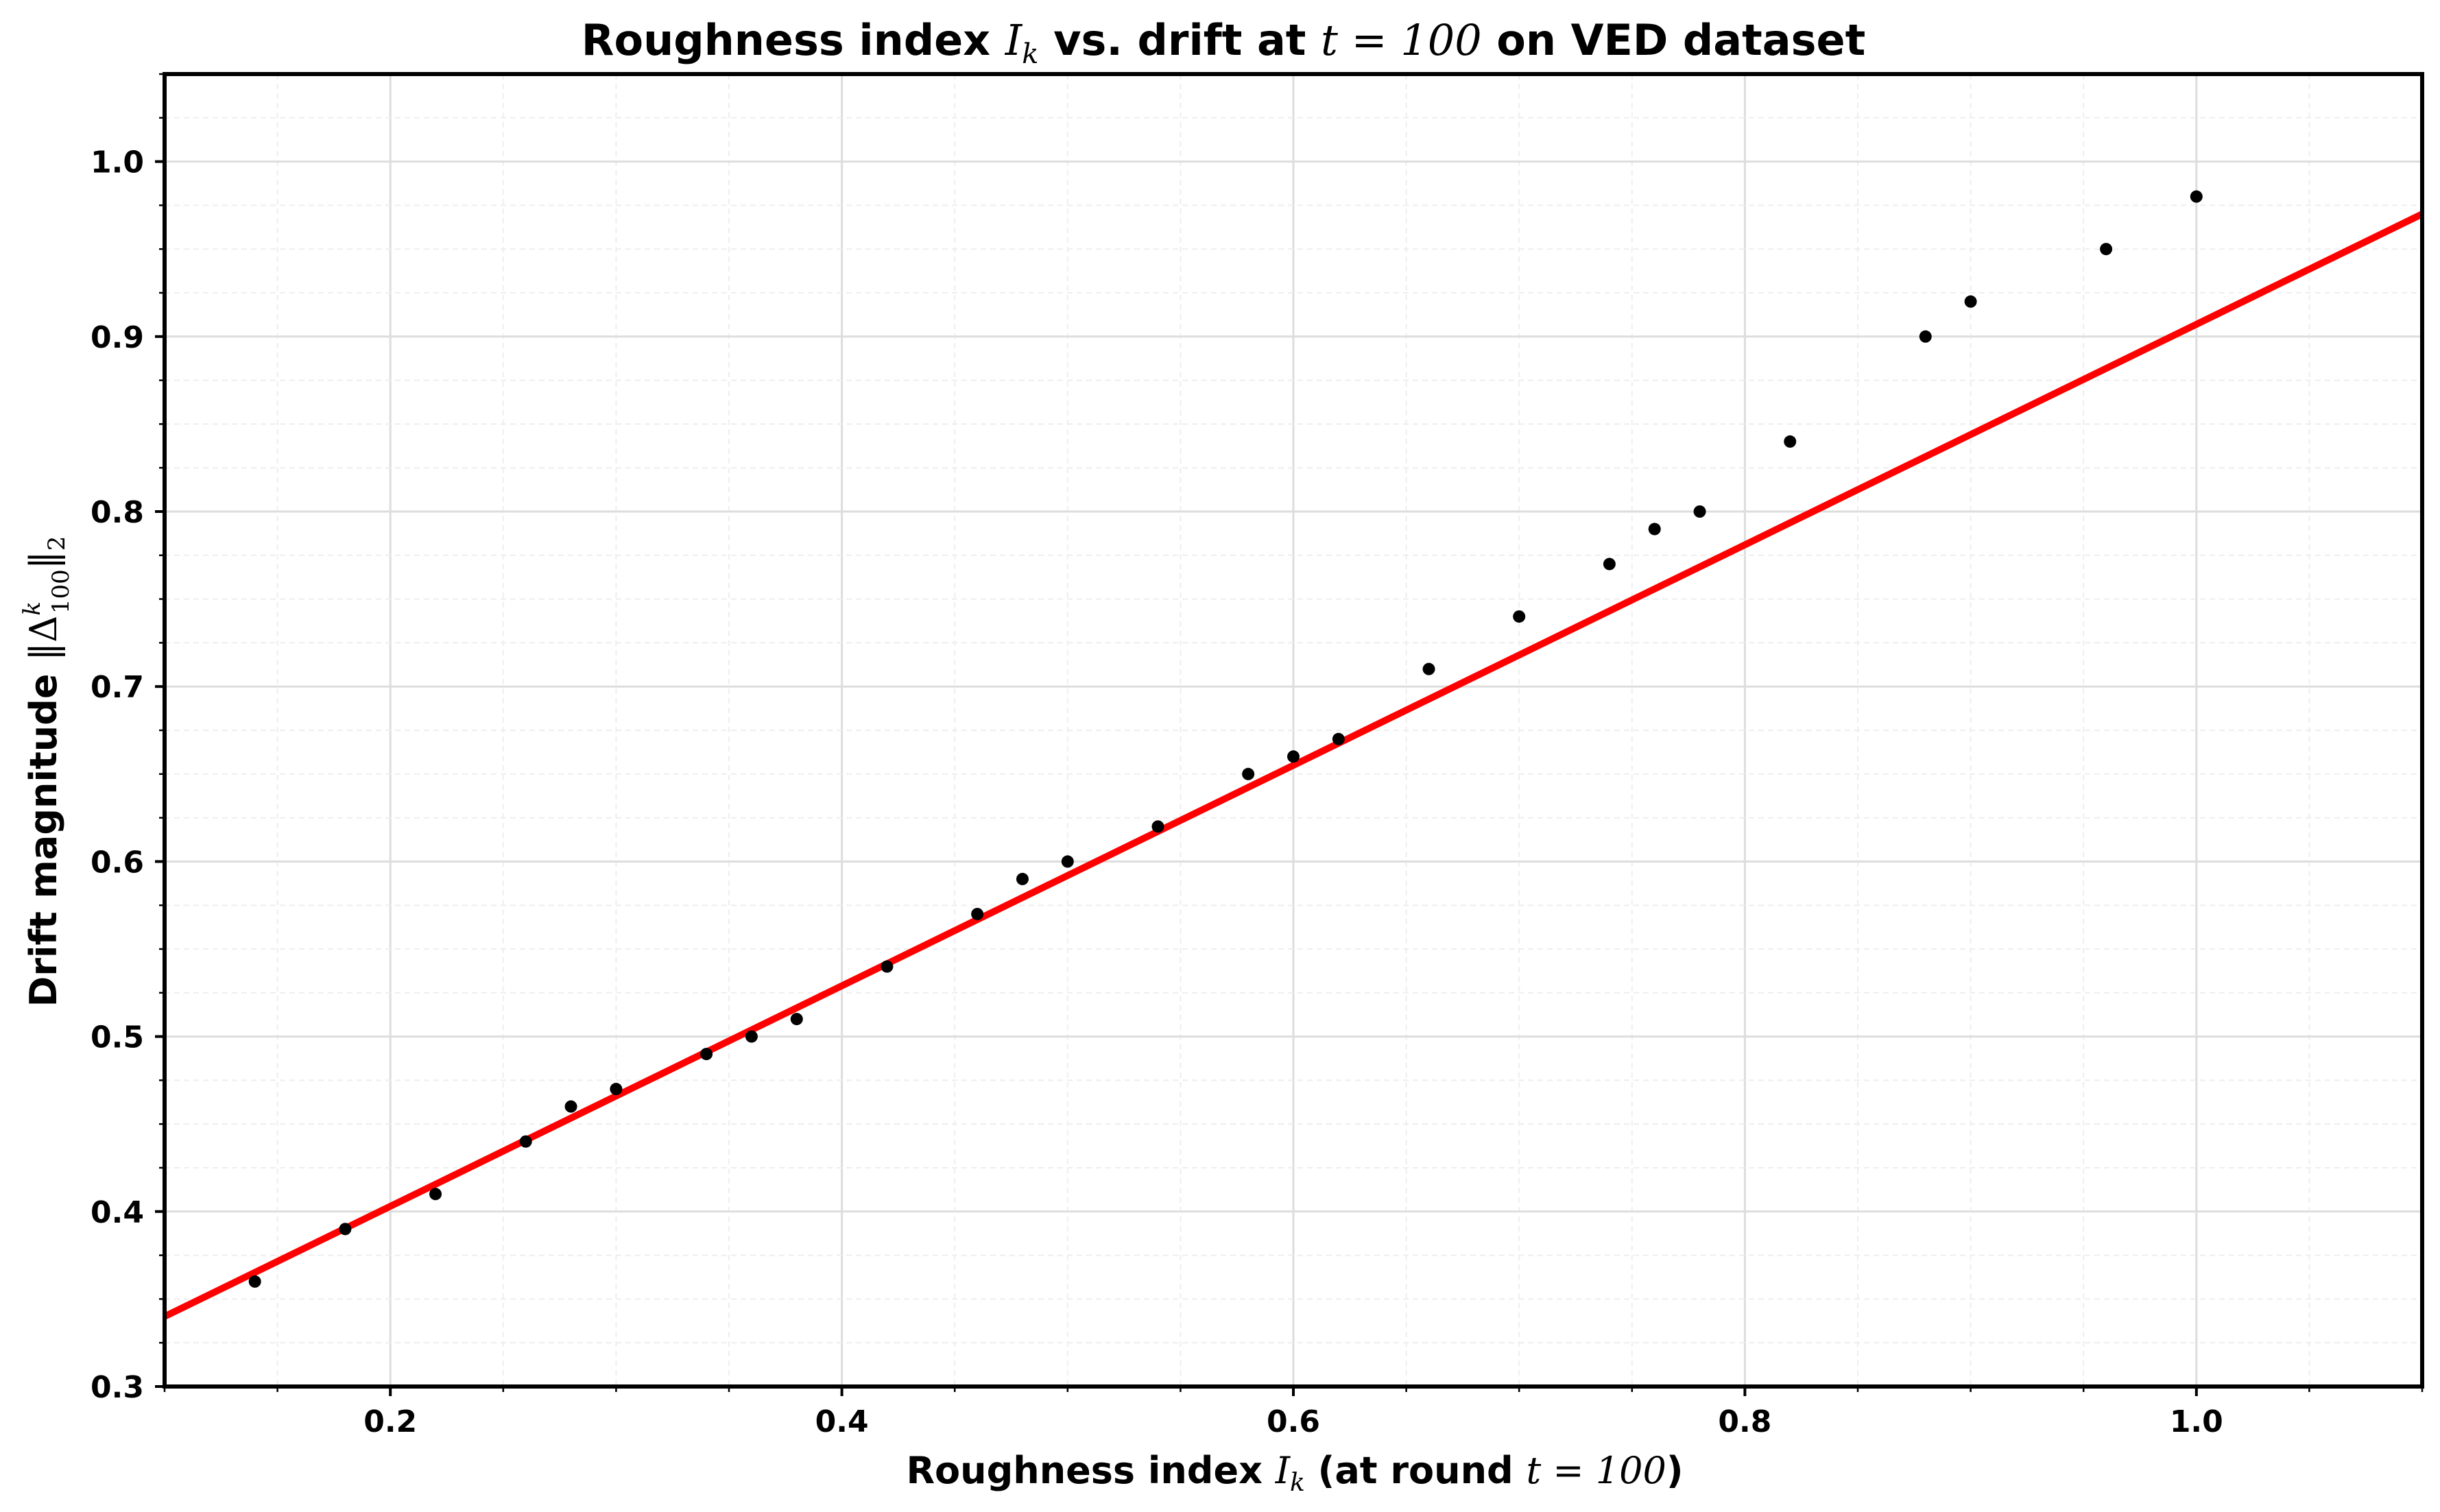  I want to click on x-tick-label: 0.4, so click(842, 1421).